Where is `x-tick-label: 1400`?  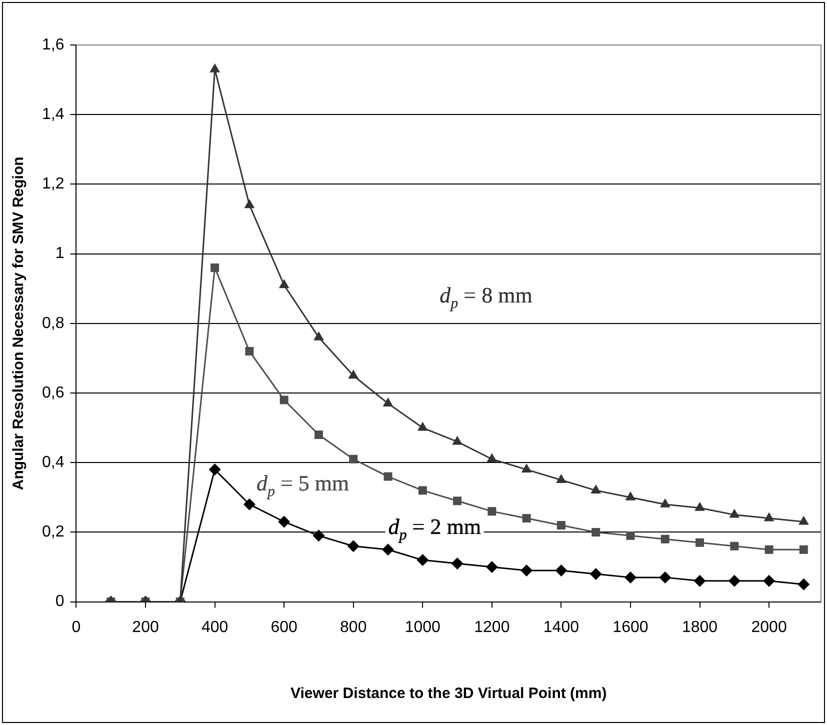 x-tick-label: 1400 is located at coordinates (561, 627).